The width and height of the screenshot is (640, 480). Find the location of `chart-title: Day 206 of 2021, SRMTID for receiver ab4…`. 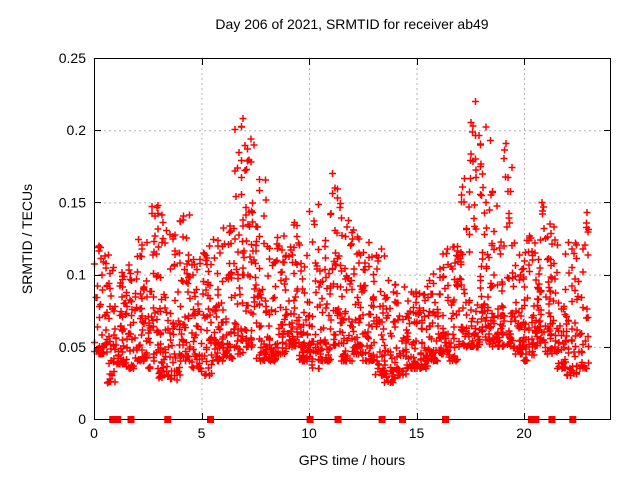

chart-title: Day 206 of 2021, SRMTID for receiver ab4… is located at coordinates (352, 24).